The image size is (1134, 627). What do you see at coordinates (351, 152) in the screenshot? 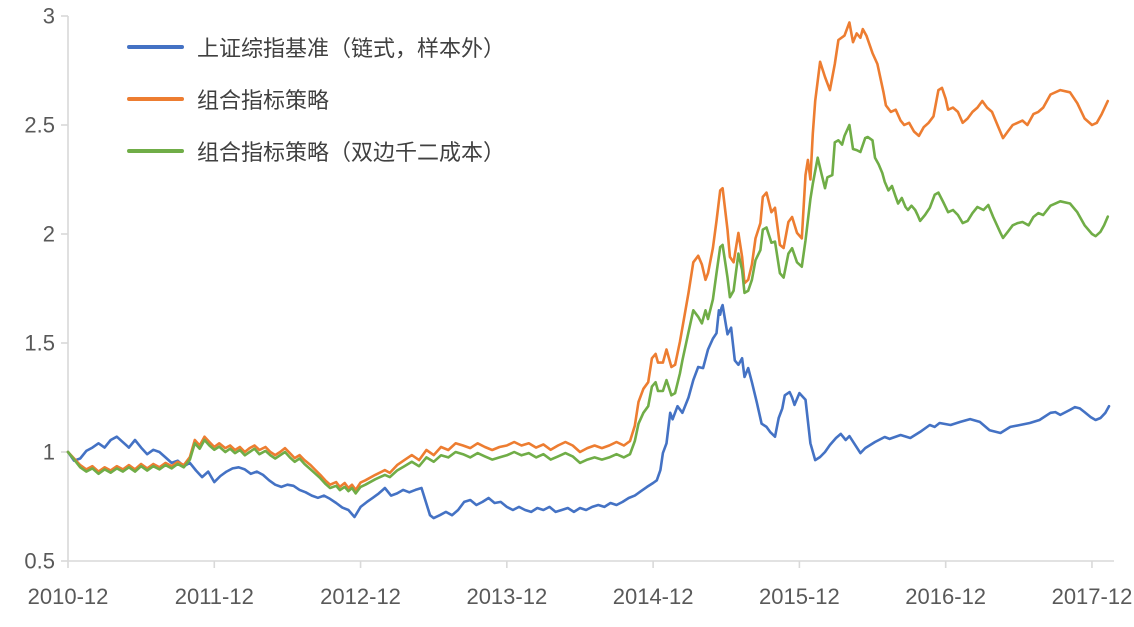
I see `legend-label-strategy-with-cost: 组合指标策略（双边千二成本）` at bounding box center [351, 152].